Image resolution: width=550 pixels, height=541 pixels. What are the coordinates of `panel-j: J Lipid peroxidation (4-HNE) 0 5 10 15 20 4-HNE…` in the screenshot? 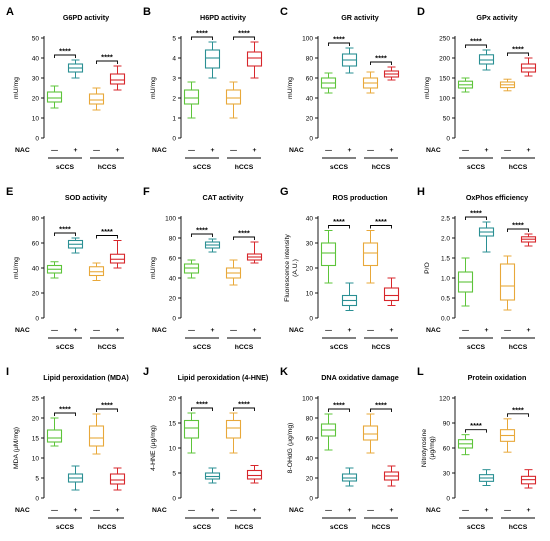 It's located at (206, 448).